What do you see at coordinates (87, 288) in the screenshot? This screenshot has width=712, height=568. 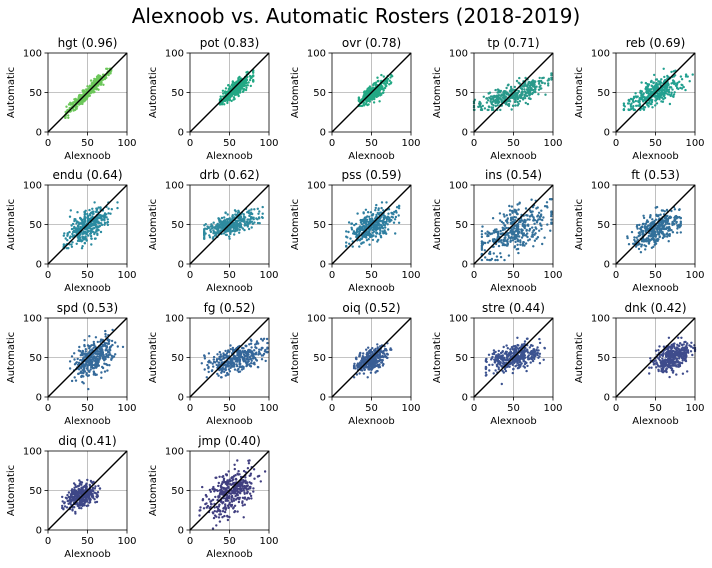 I see `x-axis-label: Alexnoob` at bounding box center [87, 288].